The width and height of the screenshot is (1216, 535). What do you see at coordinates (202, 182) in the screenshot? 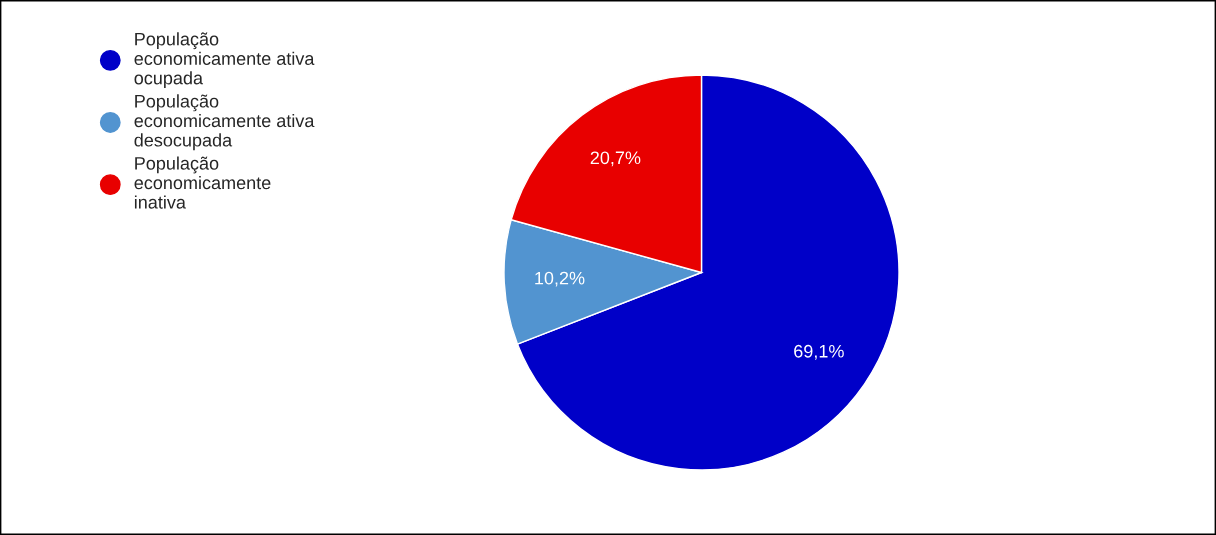
I see `legend-label: População economicamente inativa` at bounding box center [202, 182].